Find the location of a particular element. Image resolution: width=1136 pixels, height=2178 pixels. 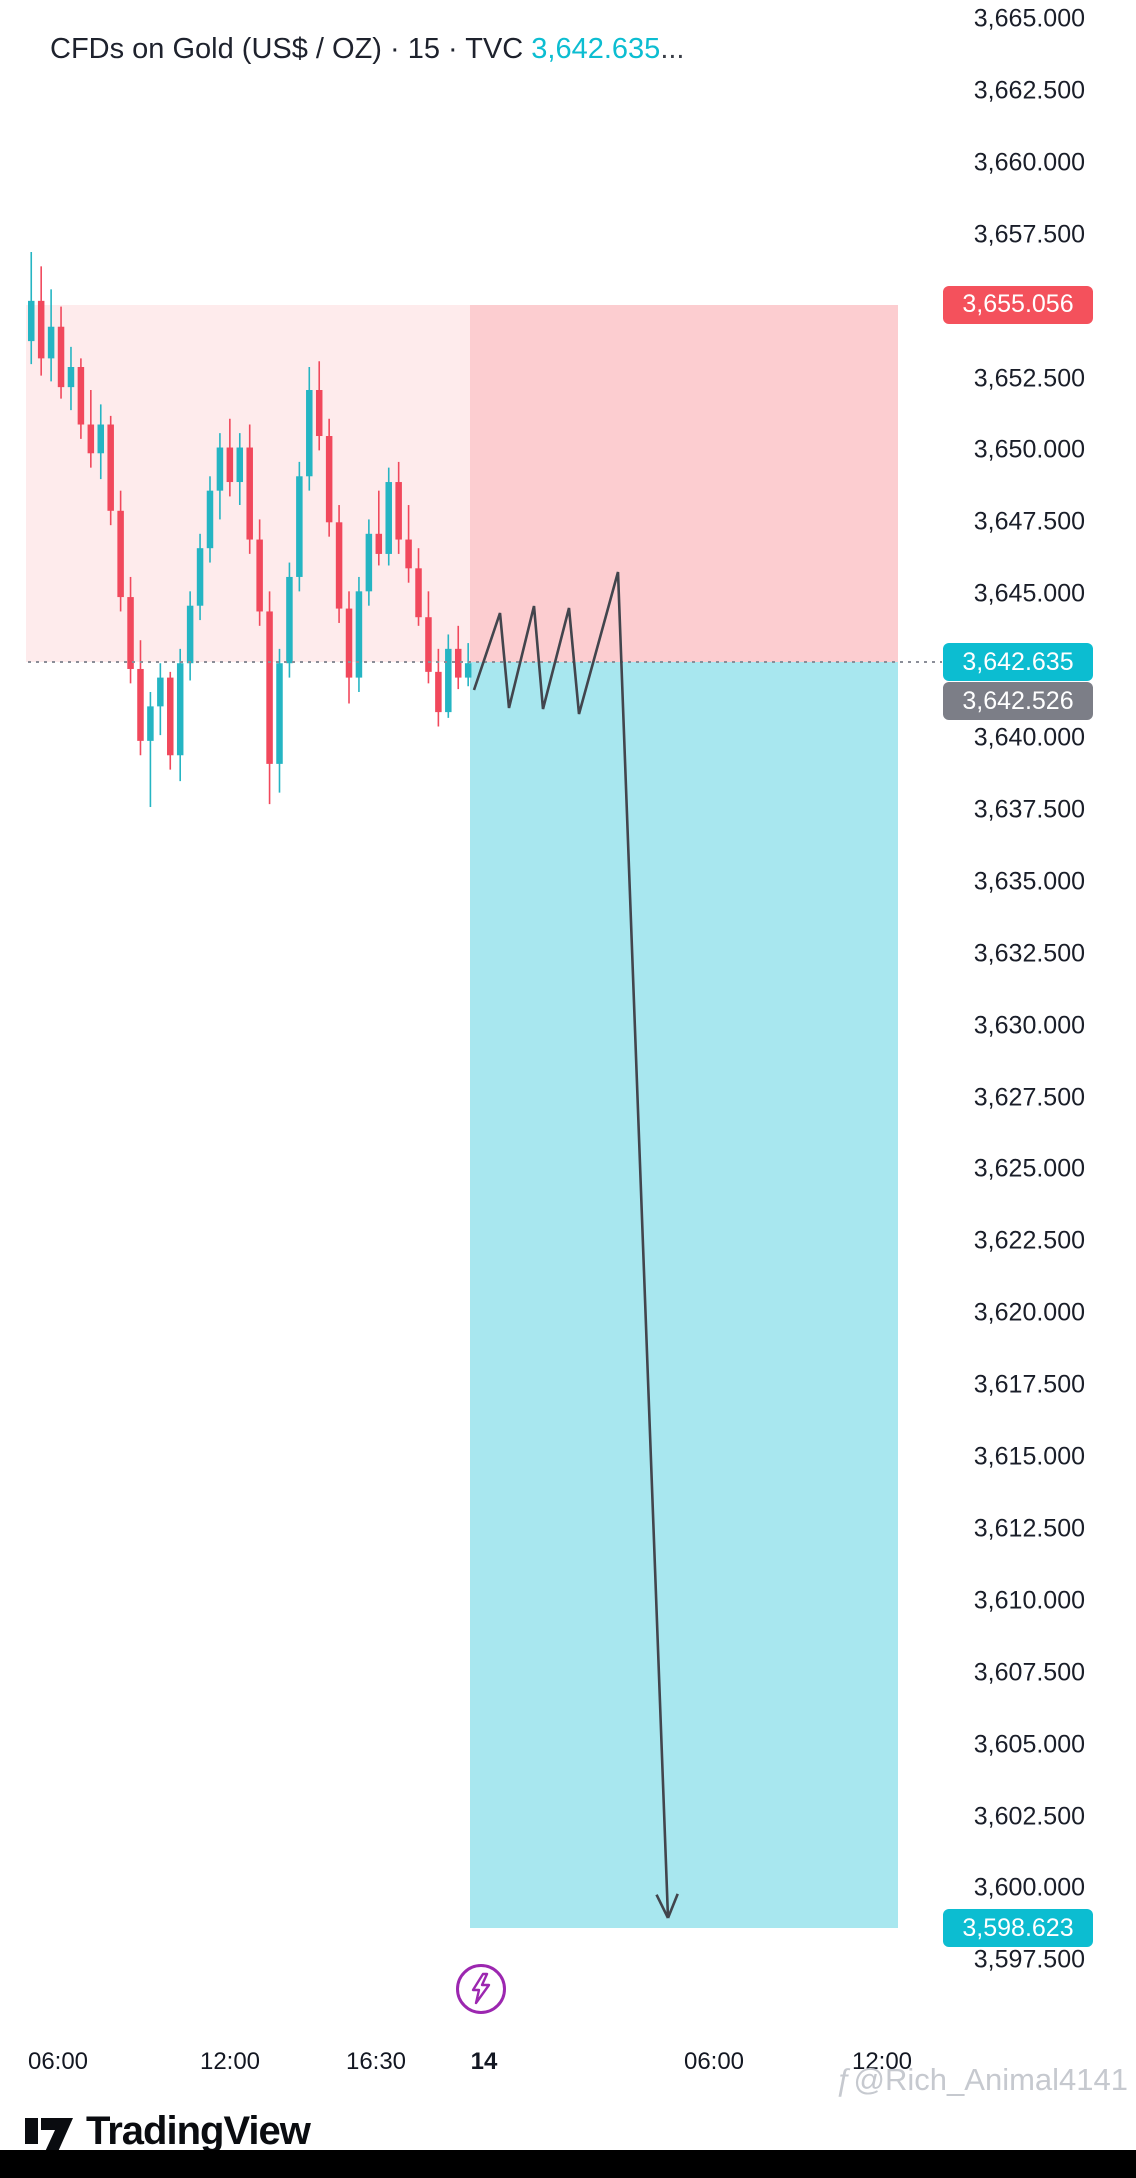

entry-dotted-line is located at coordinates (485, 662).